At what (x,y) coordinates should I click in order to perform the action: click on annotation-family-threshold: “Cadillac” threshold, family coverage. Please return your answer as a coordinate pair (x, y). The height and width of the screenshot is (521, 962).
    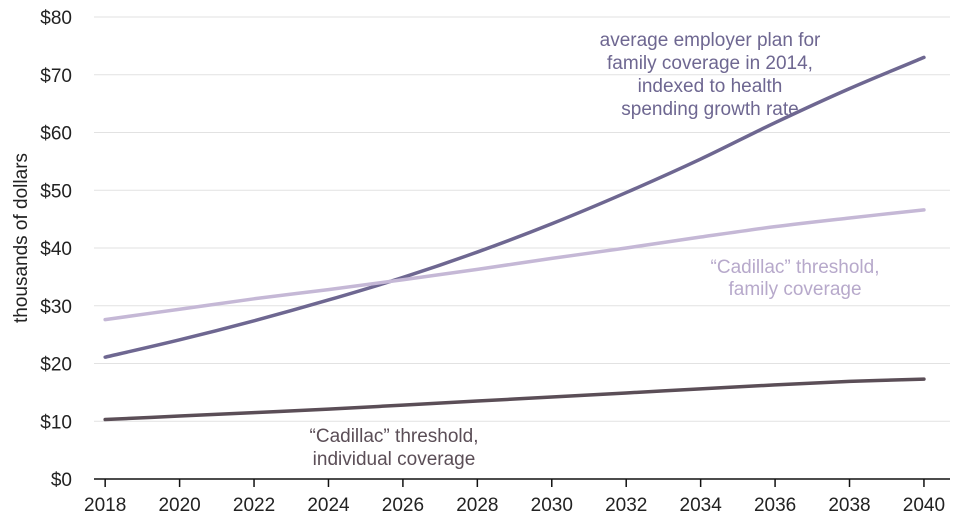
    Looking at the image, I should click on (795, 278).